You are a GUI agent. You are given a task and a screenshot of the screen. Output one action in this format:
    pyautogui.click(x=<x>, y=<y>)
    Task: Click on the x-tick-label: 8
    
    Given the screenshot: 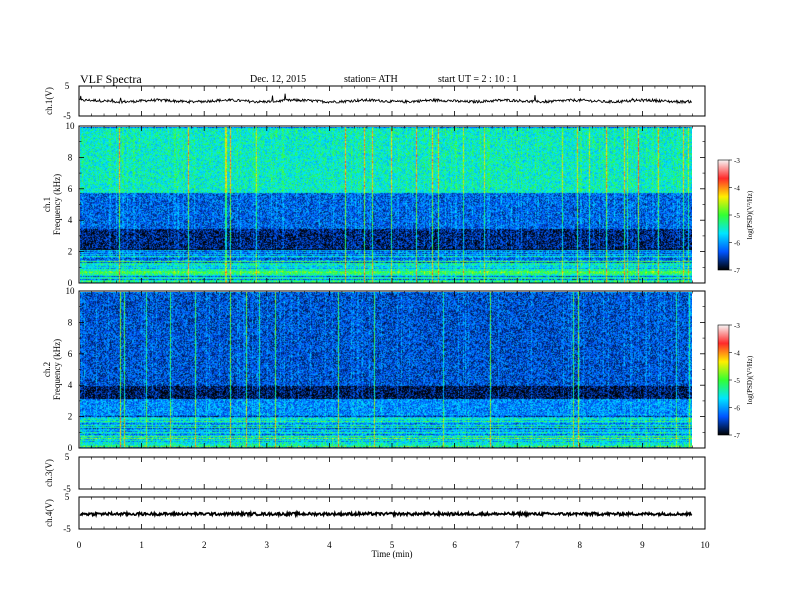 What is the action you would take?
    pyautogui.click(x=580, y=545)
    